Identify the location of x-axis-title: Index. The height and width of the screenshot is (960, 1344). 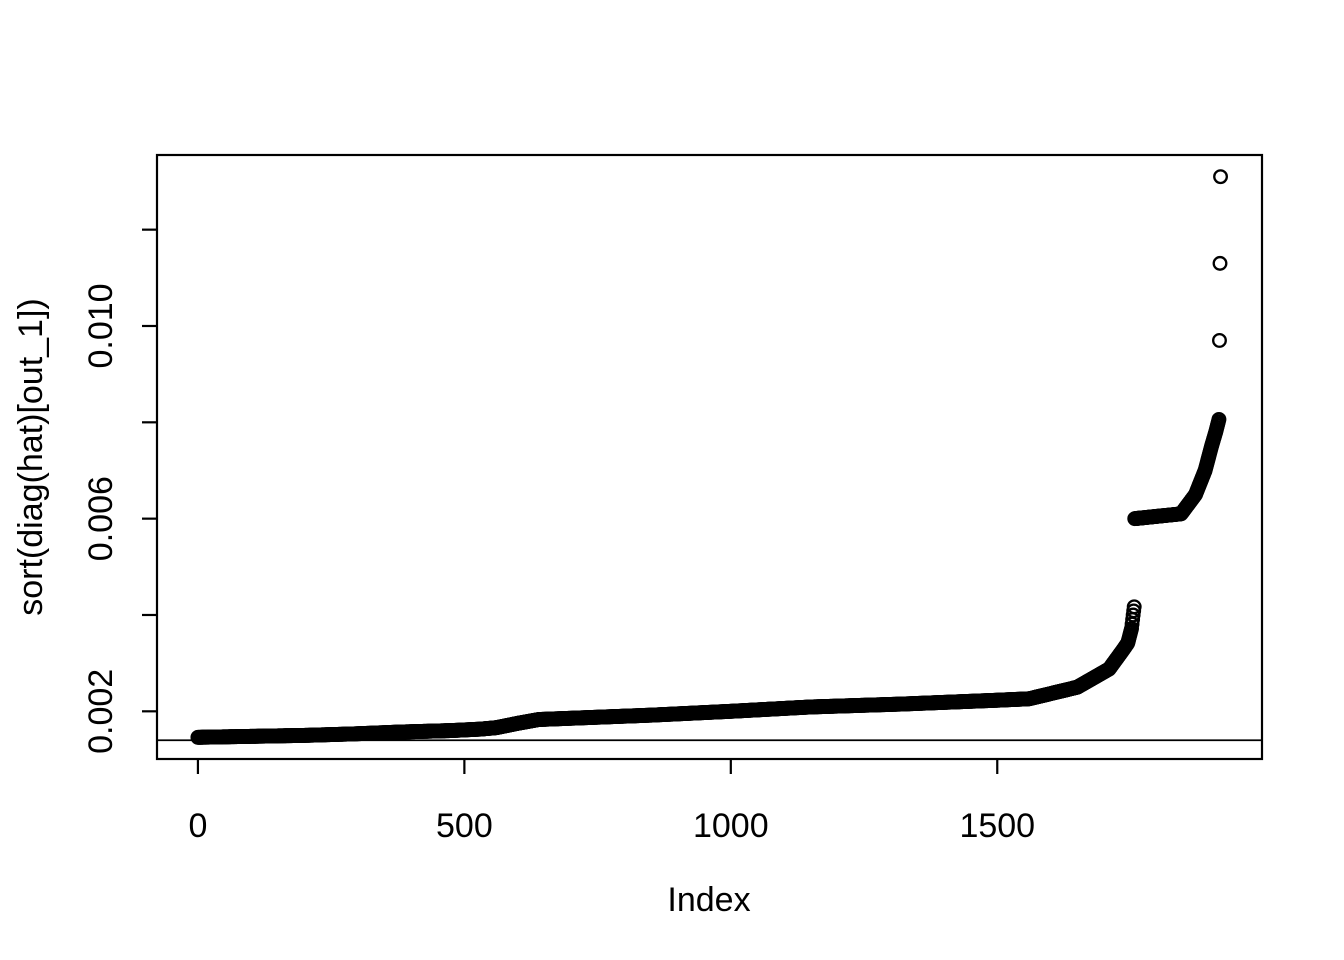
(708, 900).